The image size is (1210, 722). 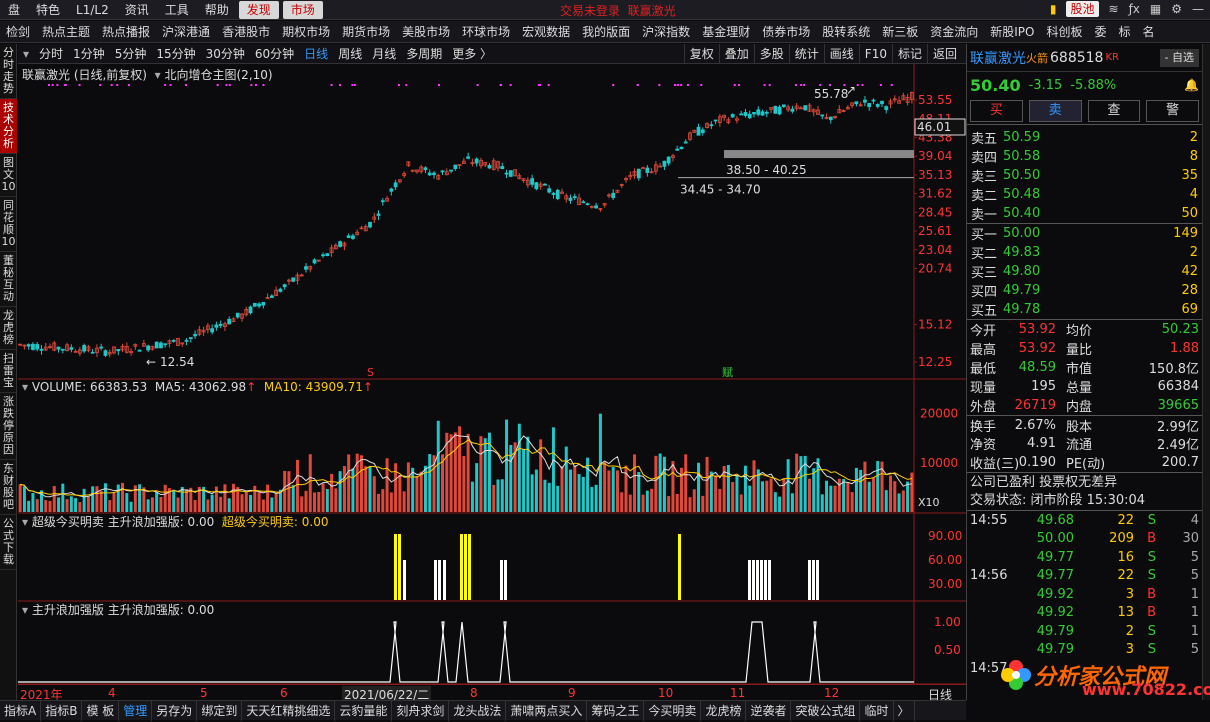 I want to click on top-menu-item: 资讯, so click(x=136, y=10).